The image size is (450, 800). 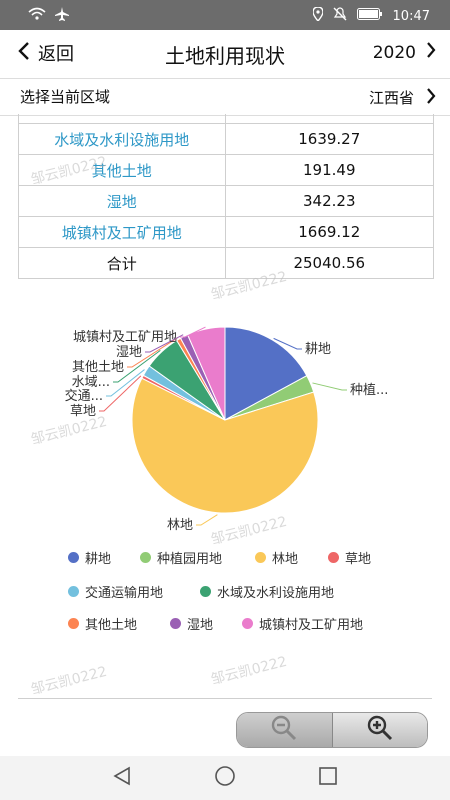 What do you see at coordinates (369, 16) in the screenshot?
I see `battery-icon` at bounding box center [369, 16].